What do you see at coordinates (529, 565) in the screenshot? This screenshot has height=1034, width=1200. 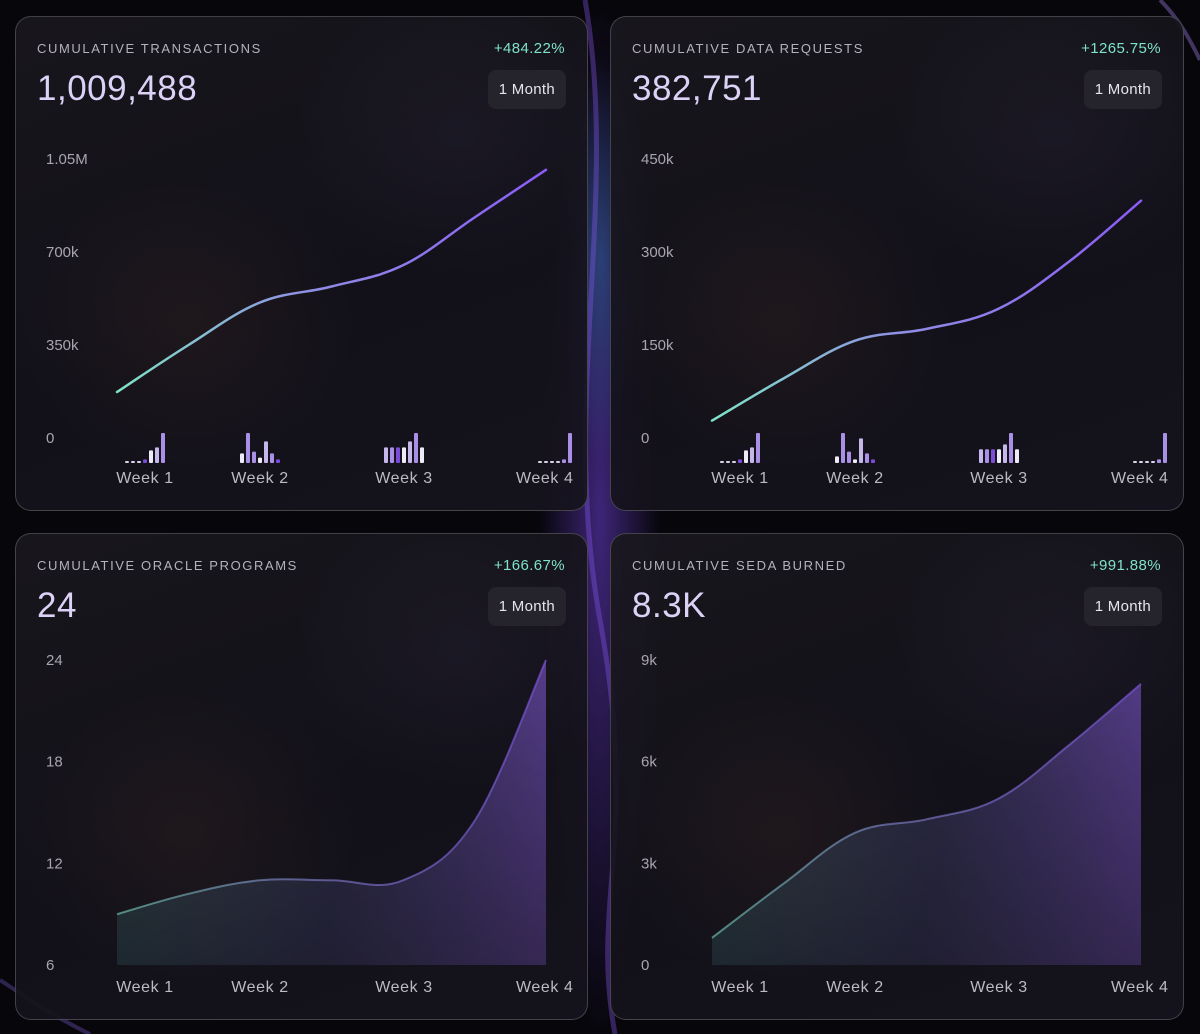 I see `change-badge: +166.67%` at bounding box center [529, 565].